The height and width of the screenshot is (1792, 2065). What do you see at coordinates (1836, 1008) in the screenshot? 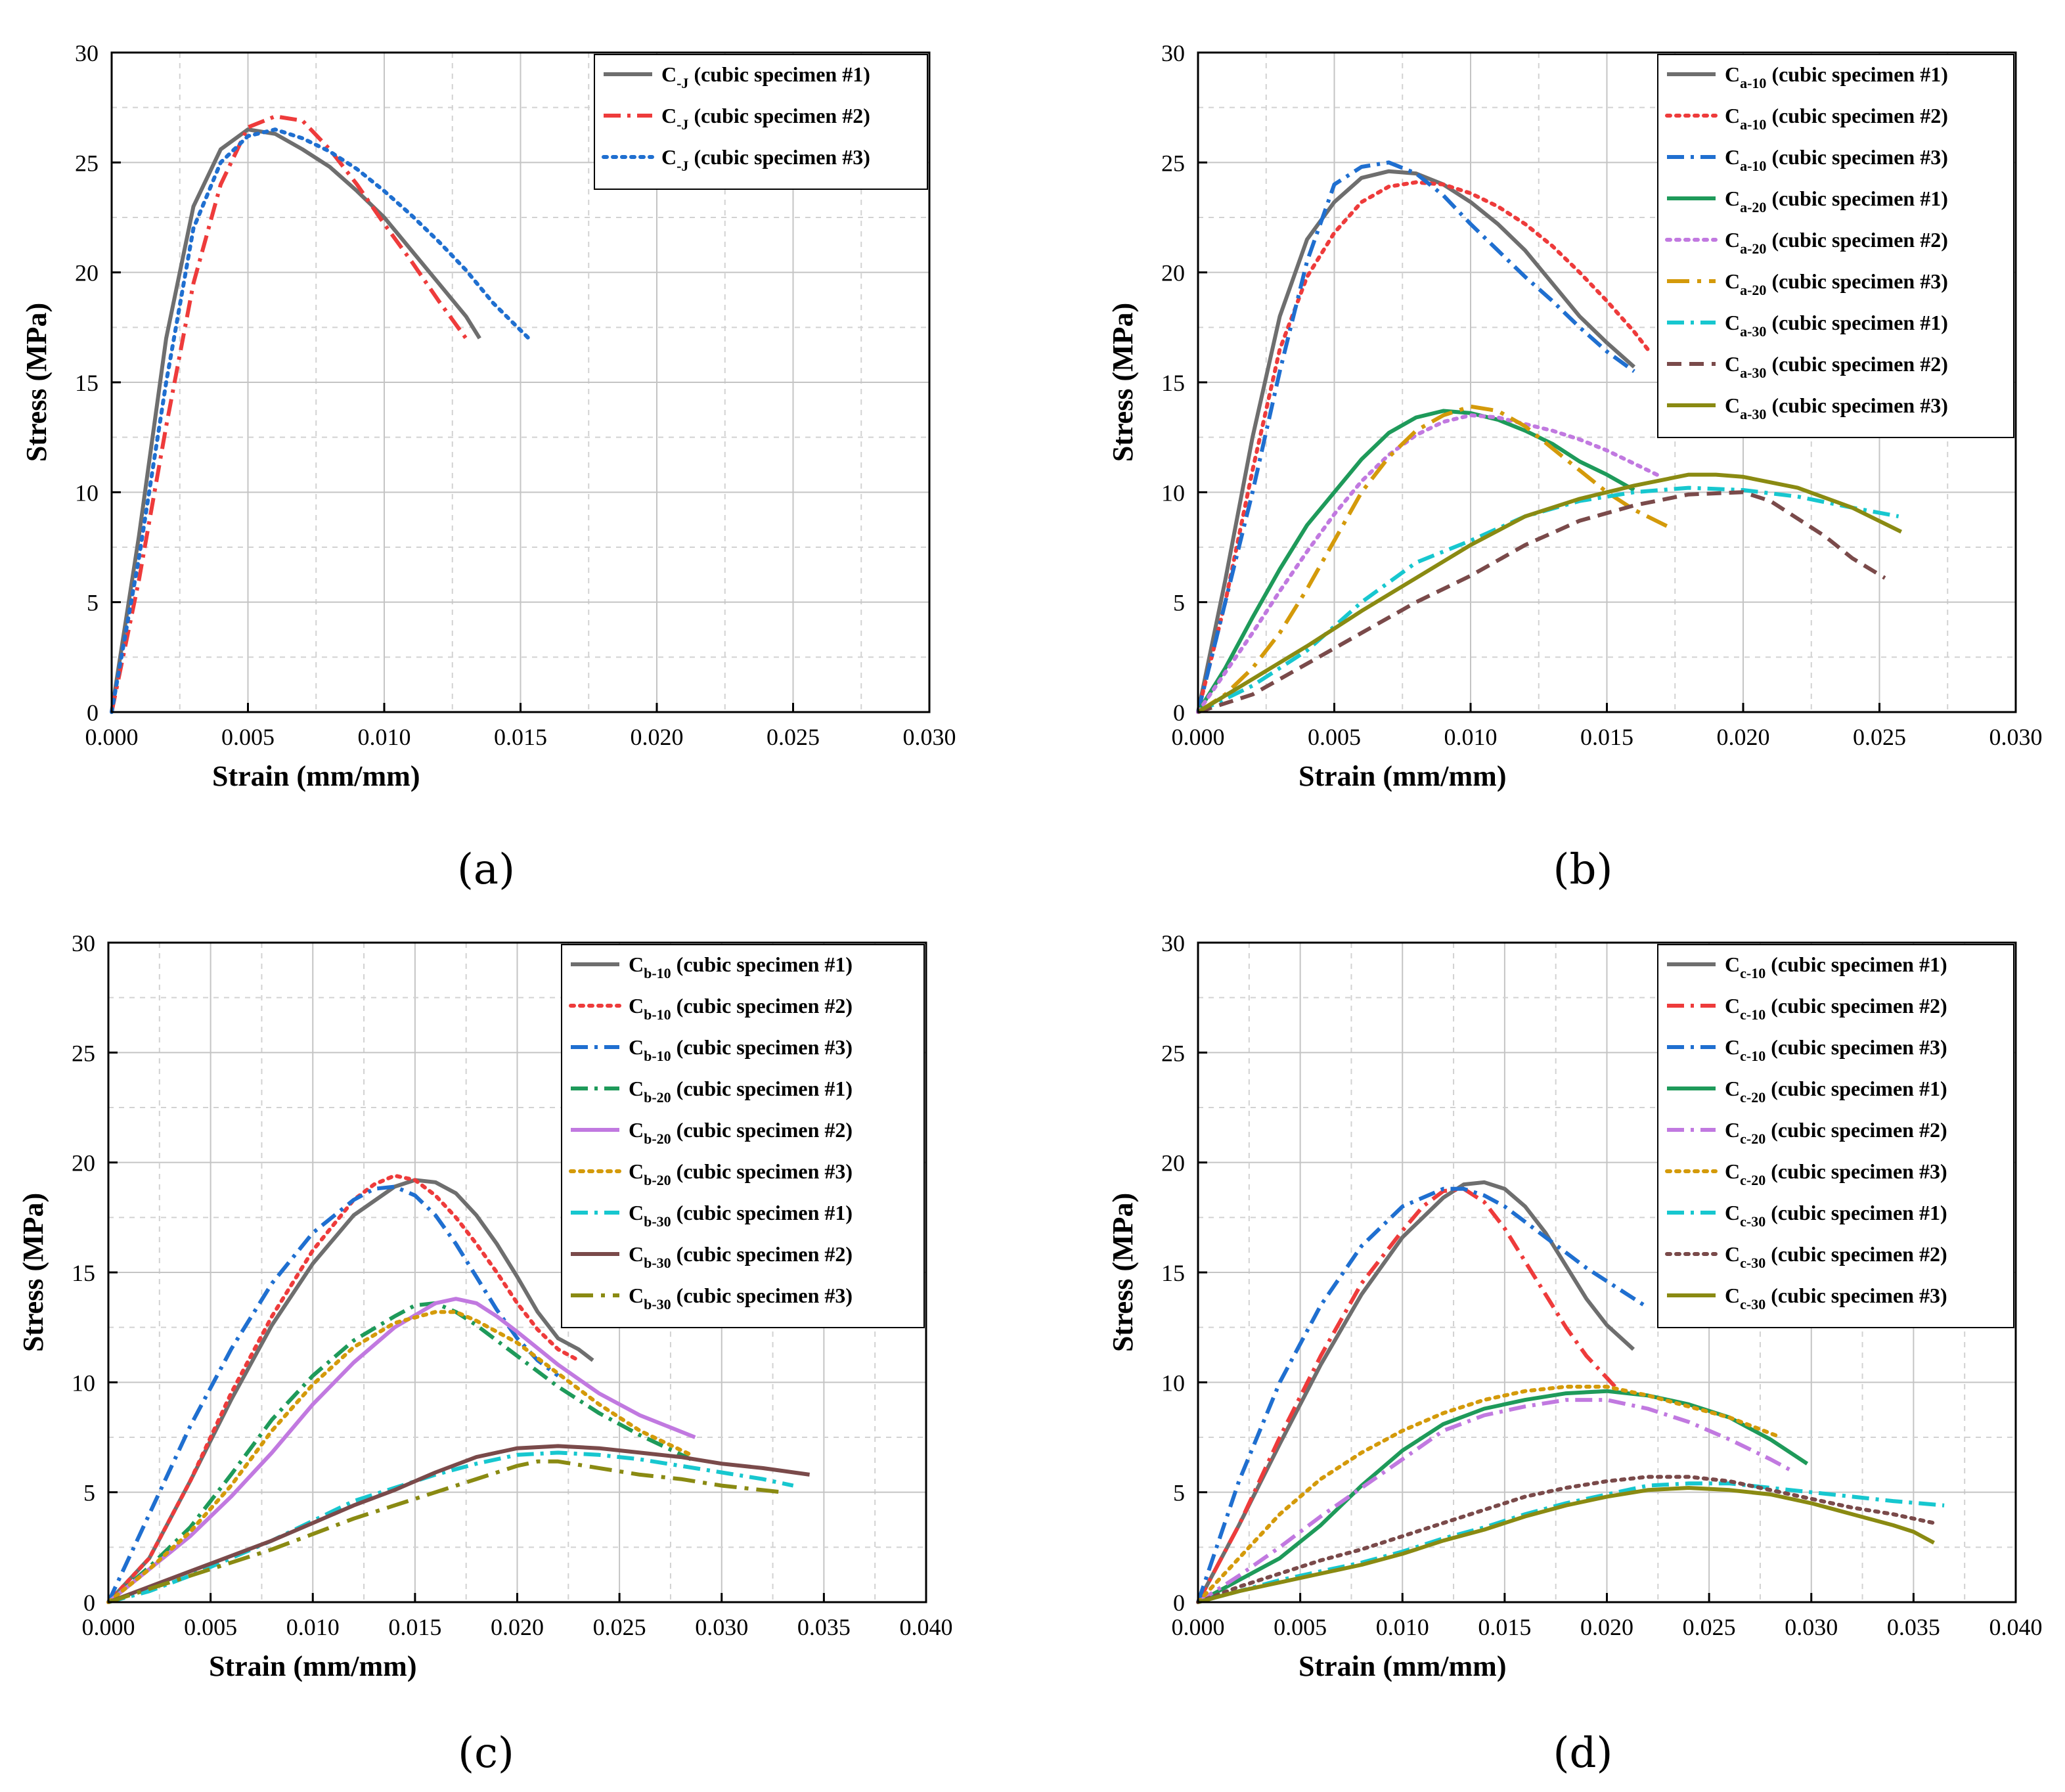
I see `legend-entry: Cc-10 (cubic specimen #2)` at bounding box center [1836, 1008].